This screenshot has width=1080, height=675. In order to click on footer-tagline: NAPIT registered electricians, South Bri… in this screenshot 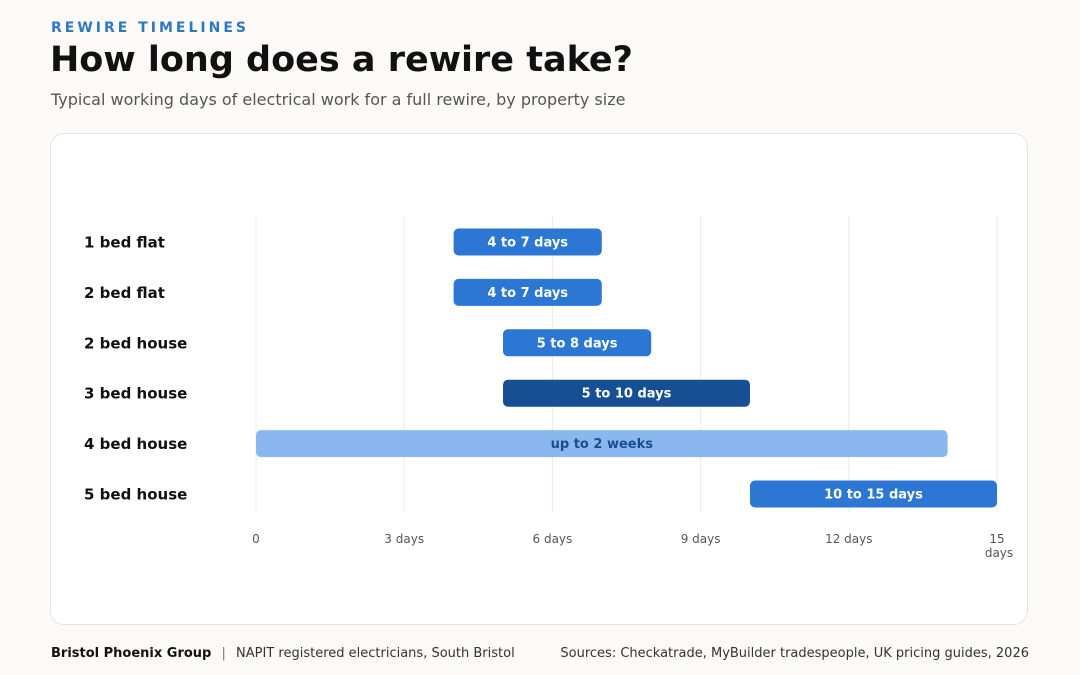, I will do `click(375, 653)`.